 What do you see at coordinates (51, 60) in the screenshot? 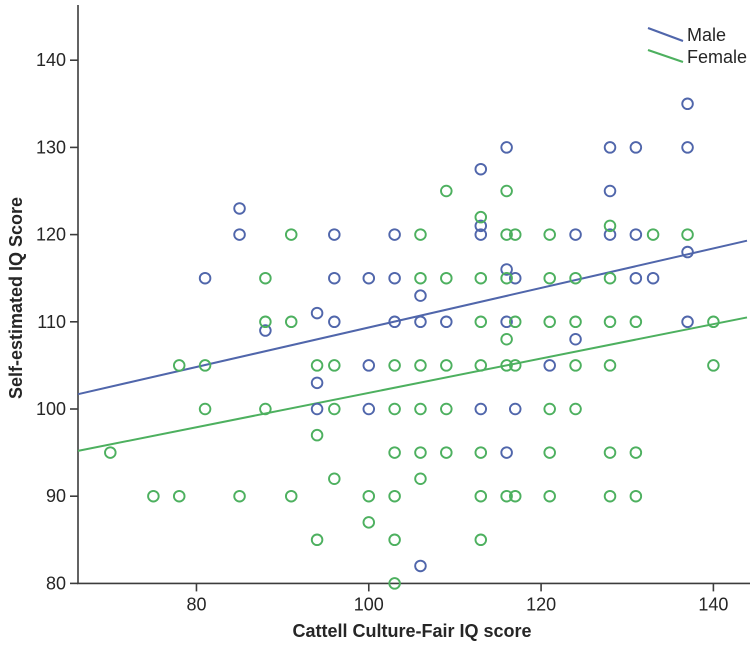
I see `y-tick-label: 140` at bounding box center [51, 60].